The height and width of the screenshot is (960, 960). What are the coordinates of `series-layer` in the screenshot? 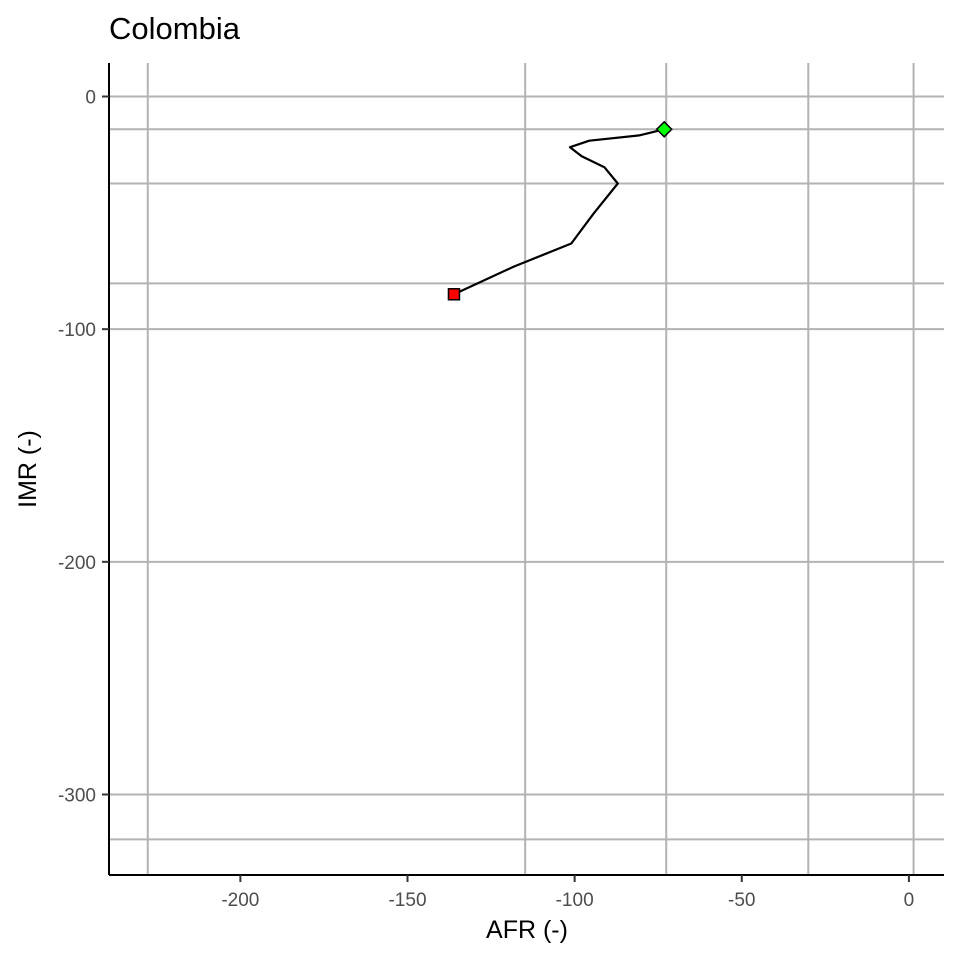 It's located at (559, 212).